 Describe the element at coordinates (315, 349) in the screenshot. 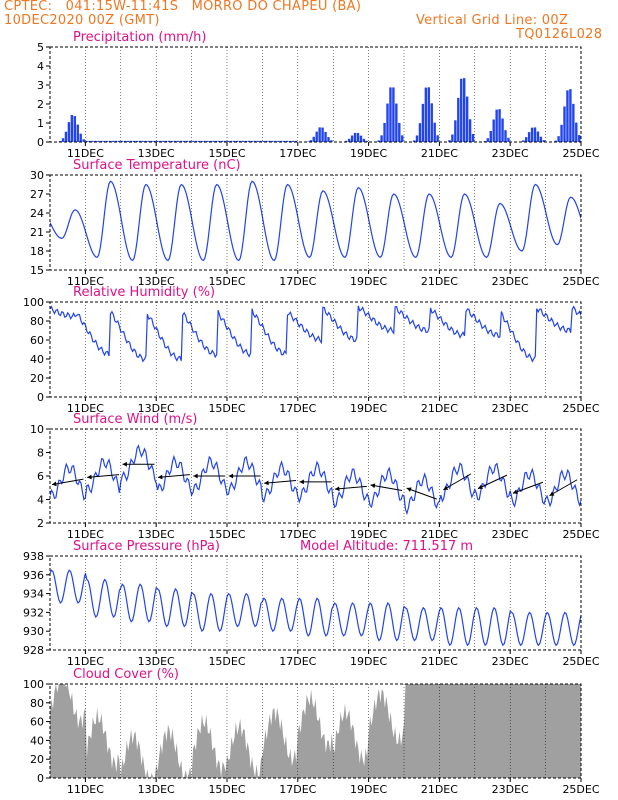

I see `panel-frame` at that location.